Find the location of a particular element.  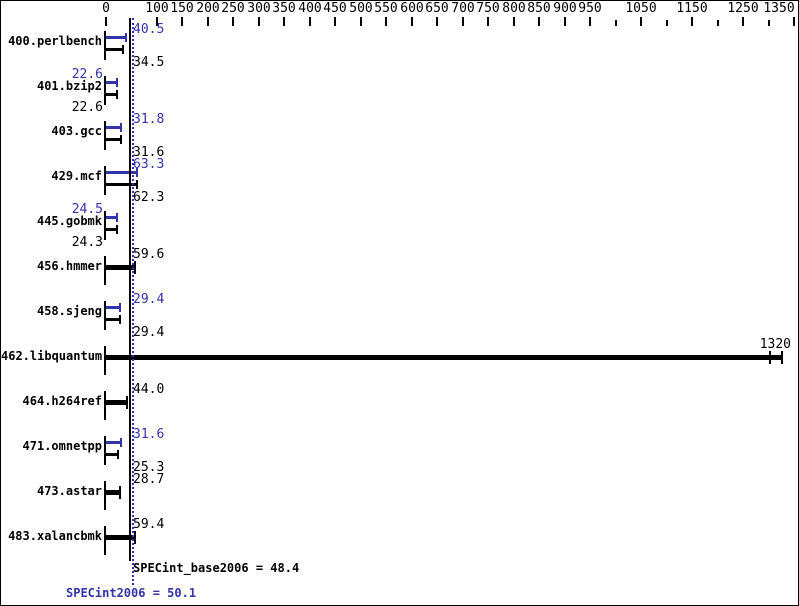

benchmark-label: 400.perlbench is located at coordinates (55, 41).